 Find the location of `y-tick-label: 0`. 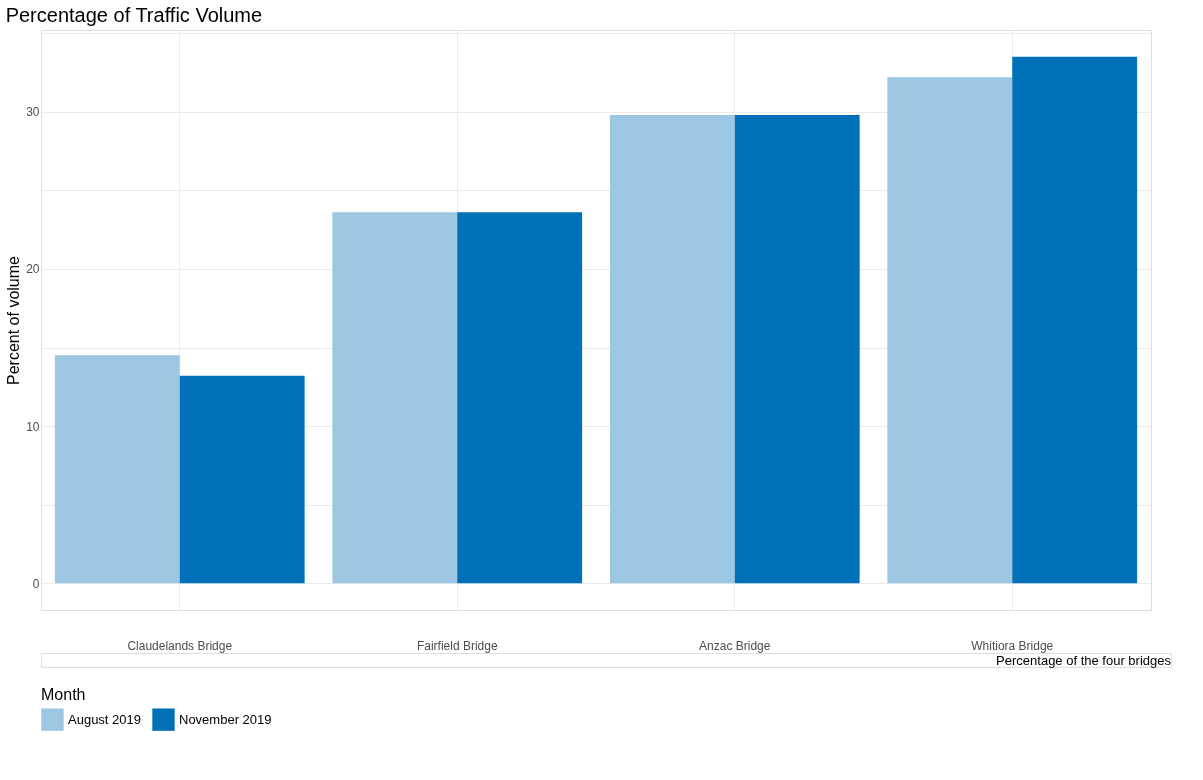

y-tick-label: 0 is located at coordinates (36, 583).